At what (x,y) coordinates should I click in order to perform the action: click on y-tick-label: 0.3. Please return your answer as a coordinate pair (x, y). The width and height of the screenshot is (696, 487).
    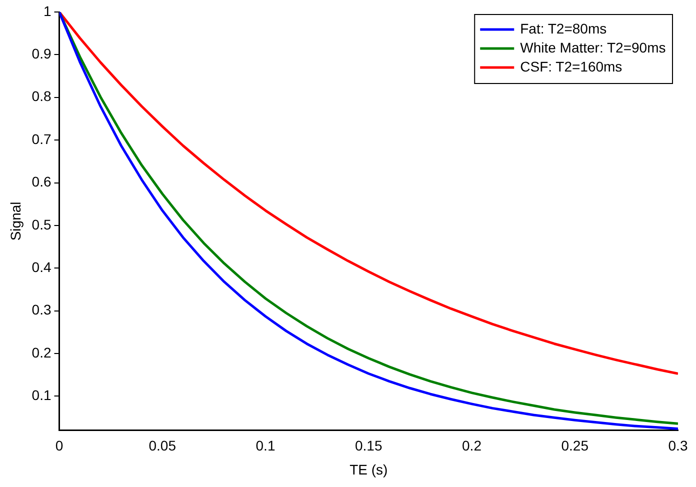
    Looking at the image, I should click on (42, 310).